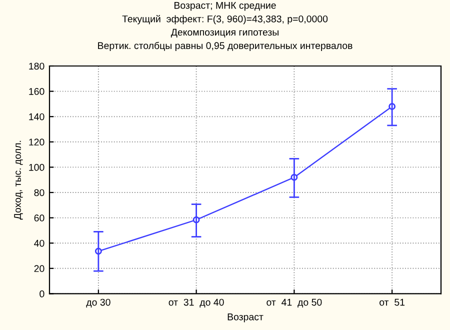  Describe the element at coordinates (36, 167) in the screenshot. I see `y-tick-label: 100` at that location.